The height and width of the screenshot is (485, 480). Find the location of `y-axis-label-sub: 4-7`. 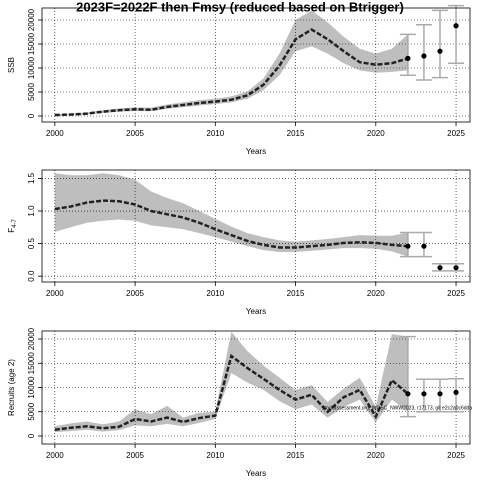

y-axis-label-sub: 4-7 is located at coordinates (15, 223).